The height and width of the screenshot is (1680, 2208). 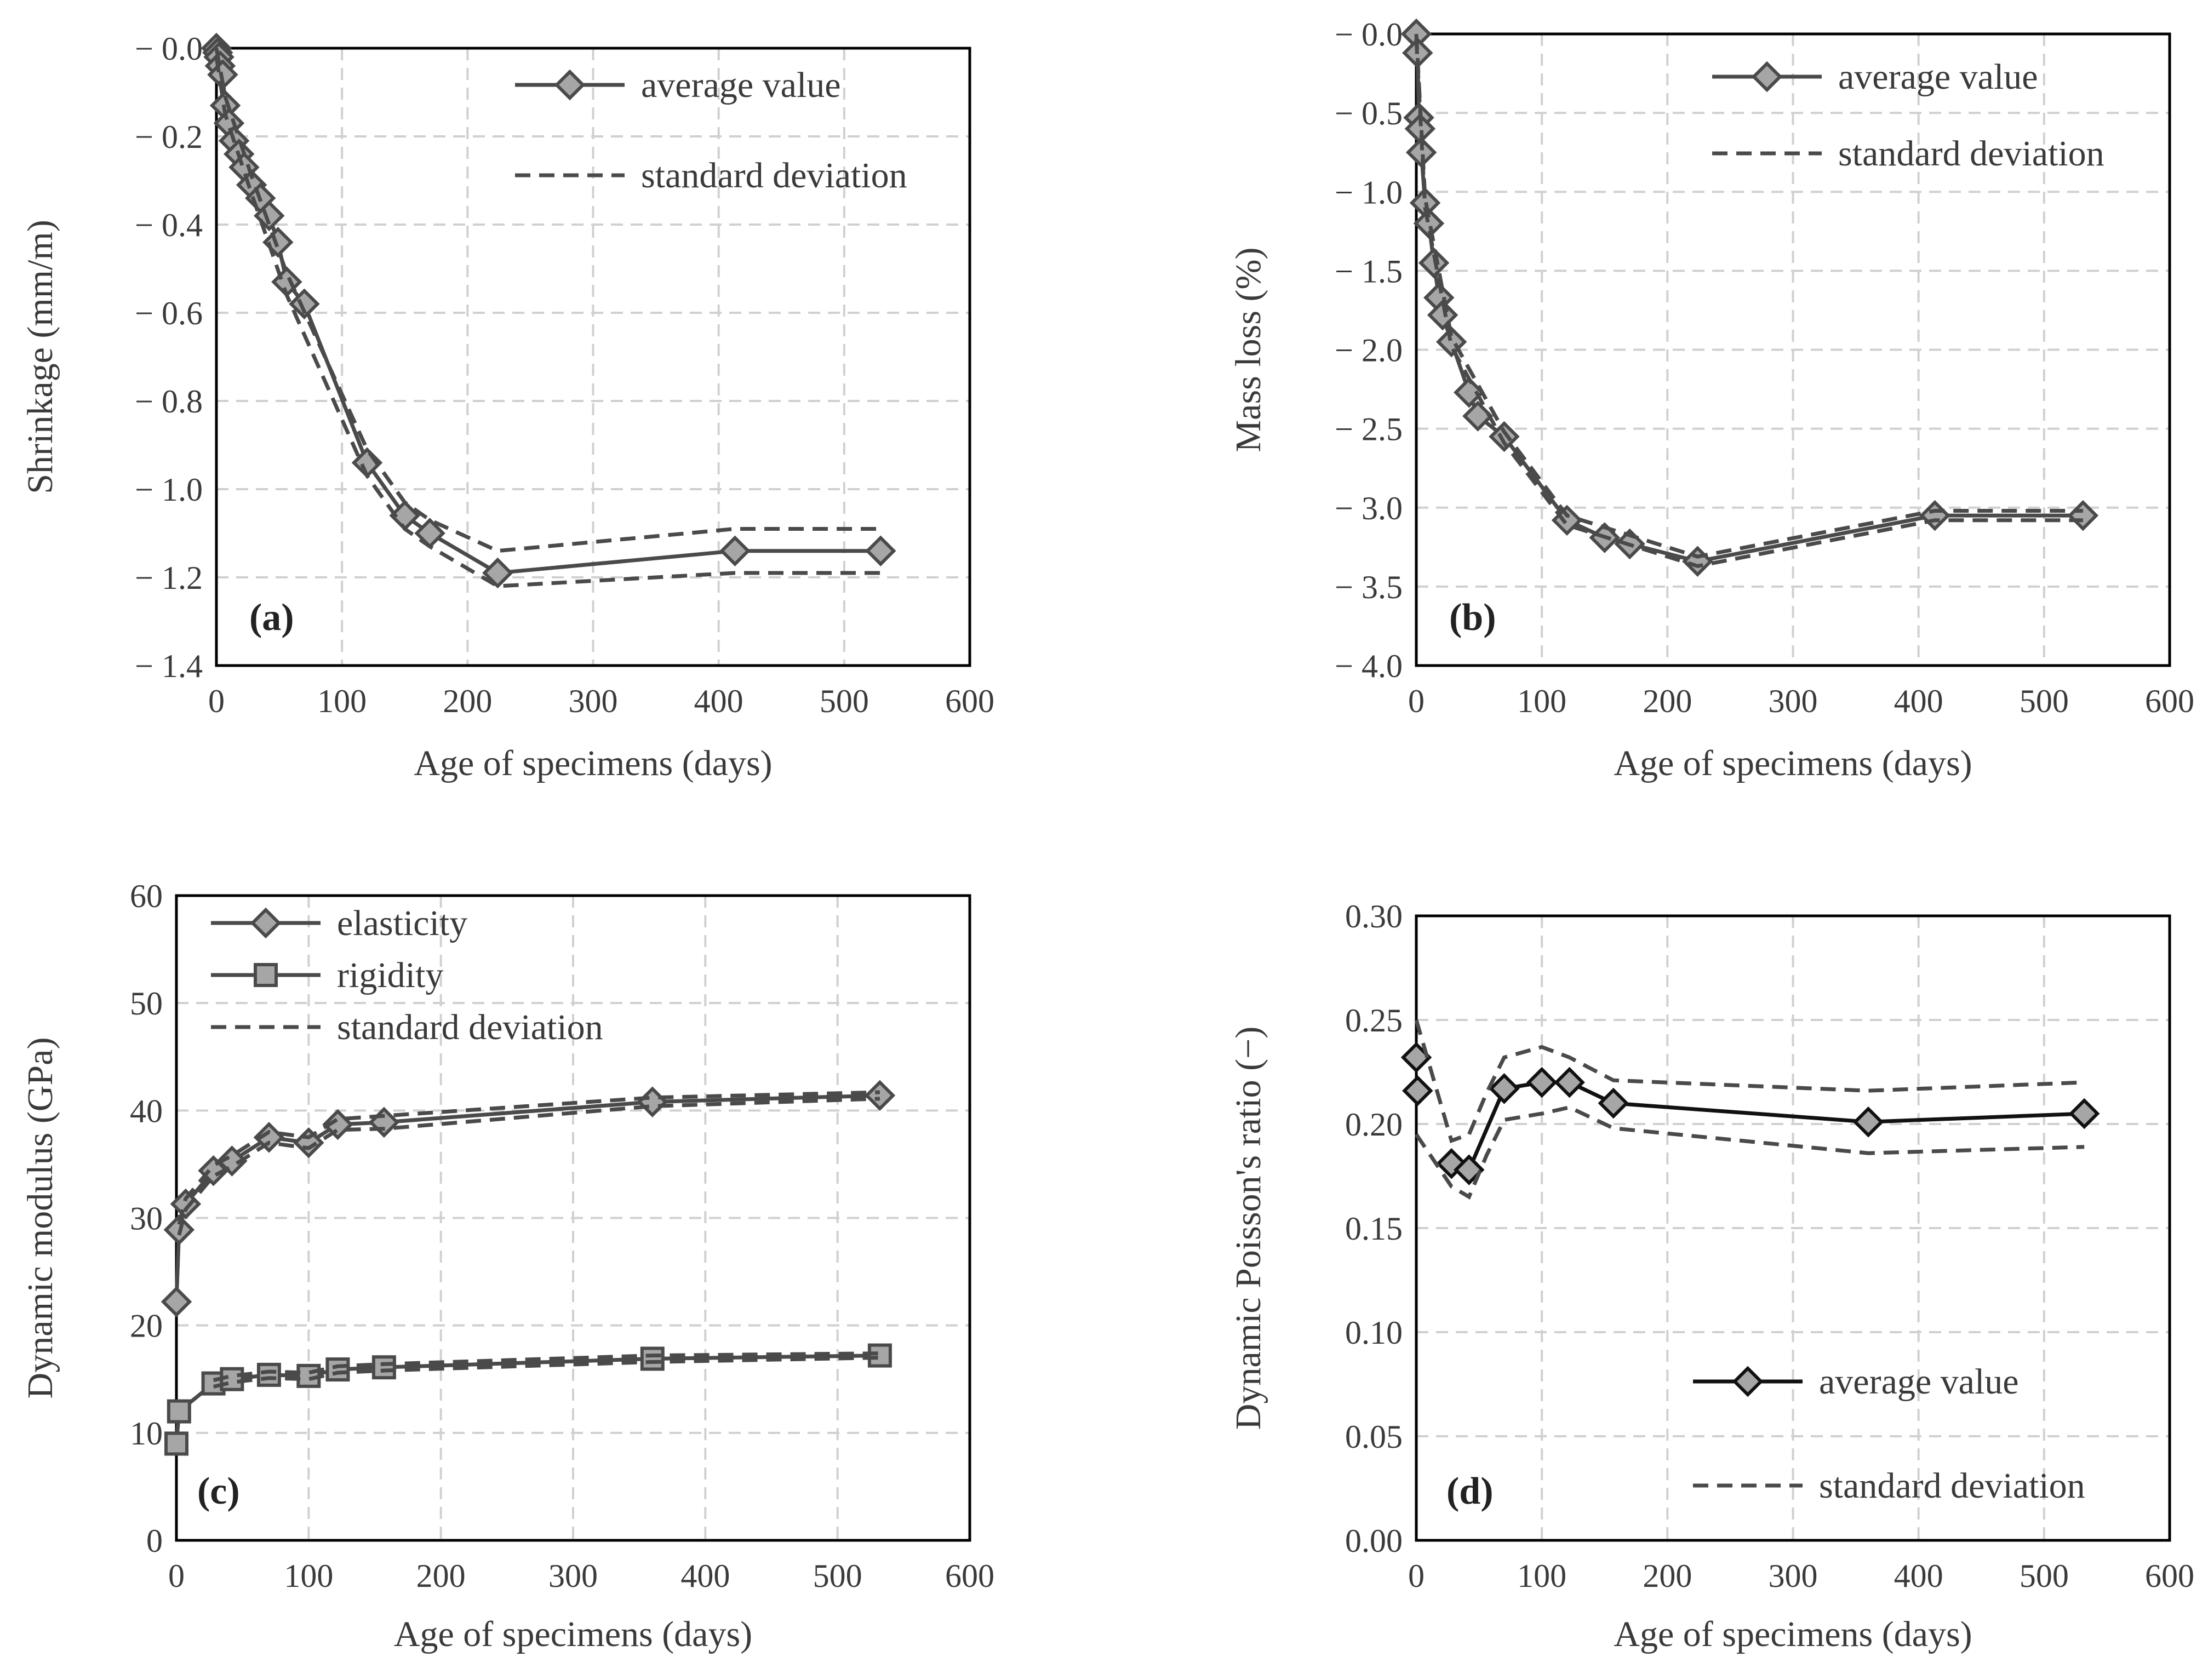 I want to click on legend-entry: elasticity, so click(x=339, y=923).